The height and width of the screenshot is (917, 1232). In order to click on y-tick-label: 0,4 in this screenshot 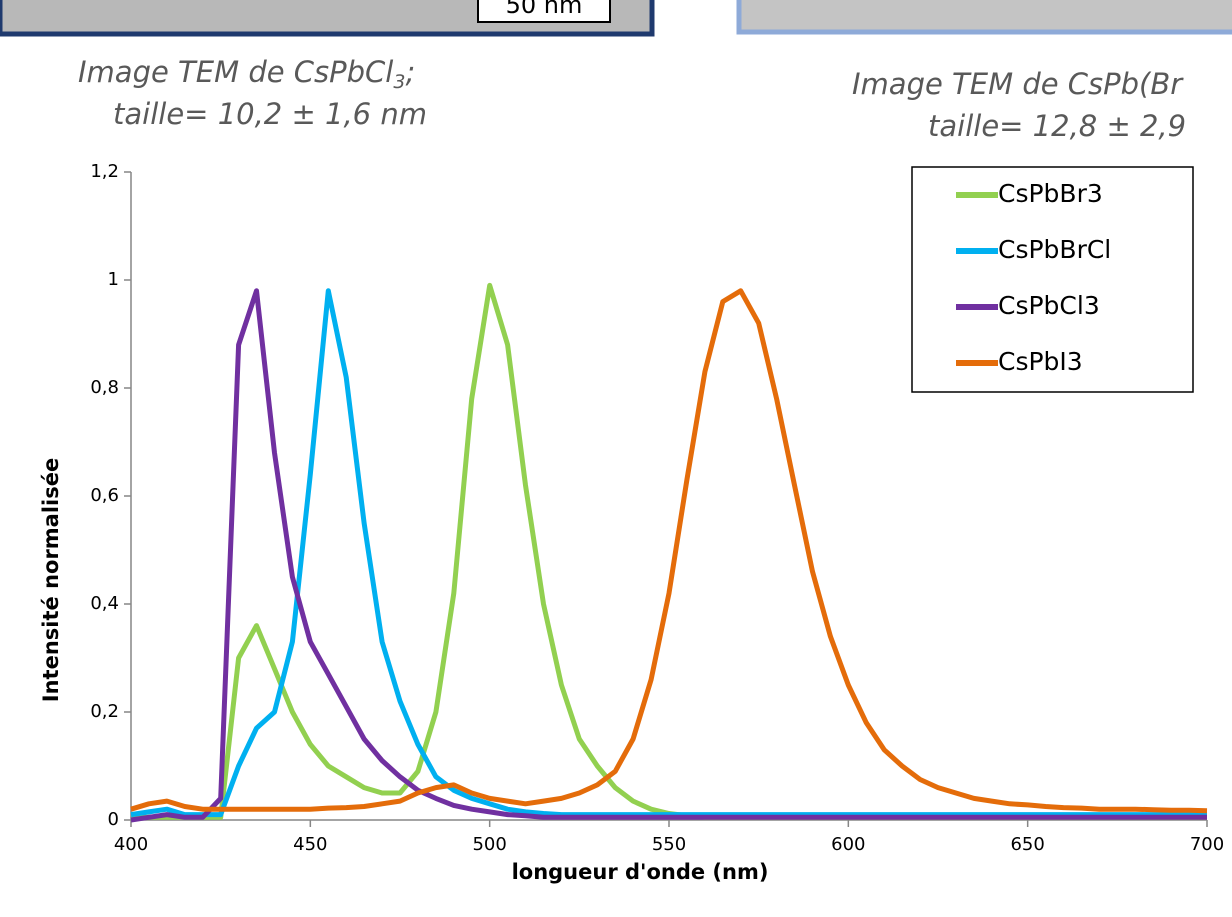, I will do `click(104, 603)`.